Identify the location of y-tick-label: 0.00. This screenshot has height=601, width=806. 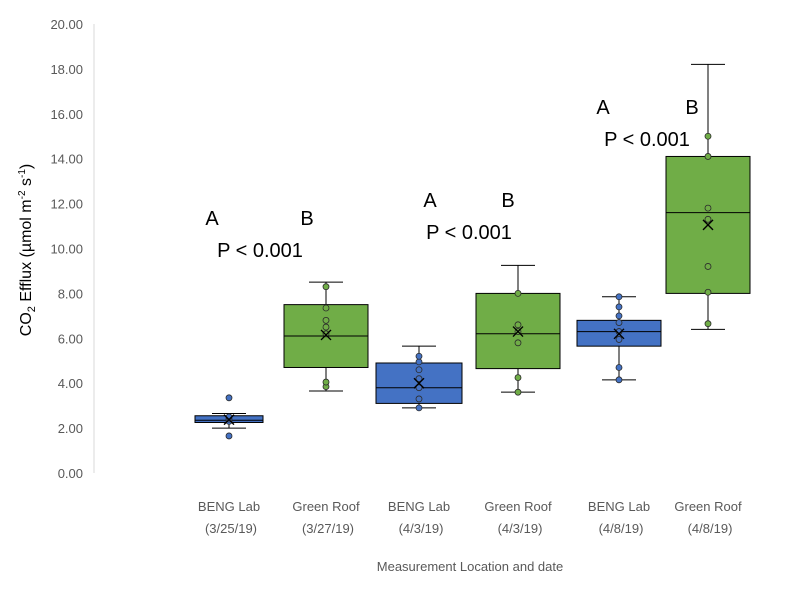
(70, 473).